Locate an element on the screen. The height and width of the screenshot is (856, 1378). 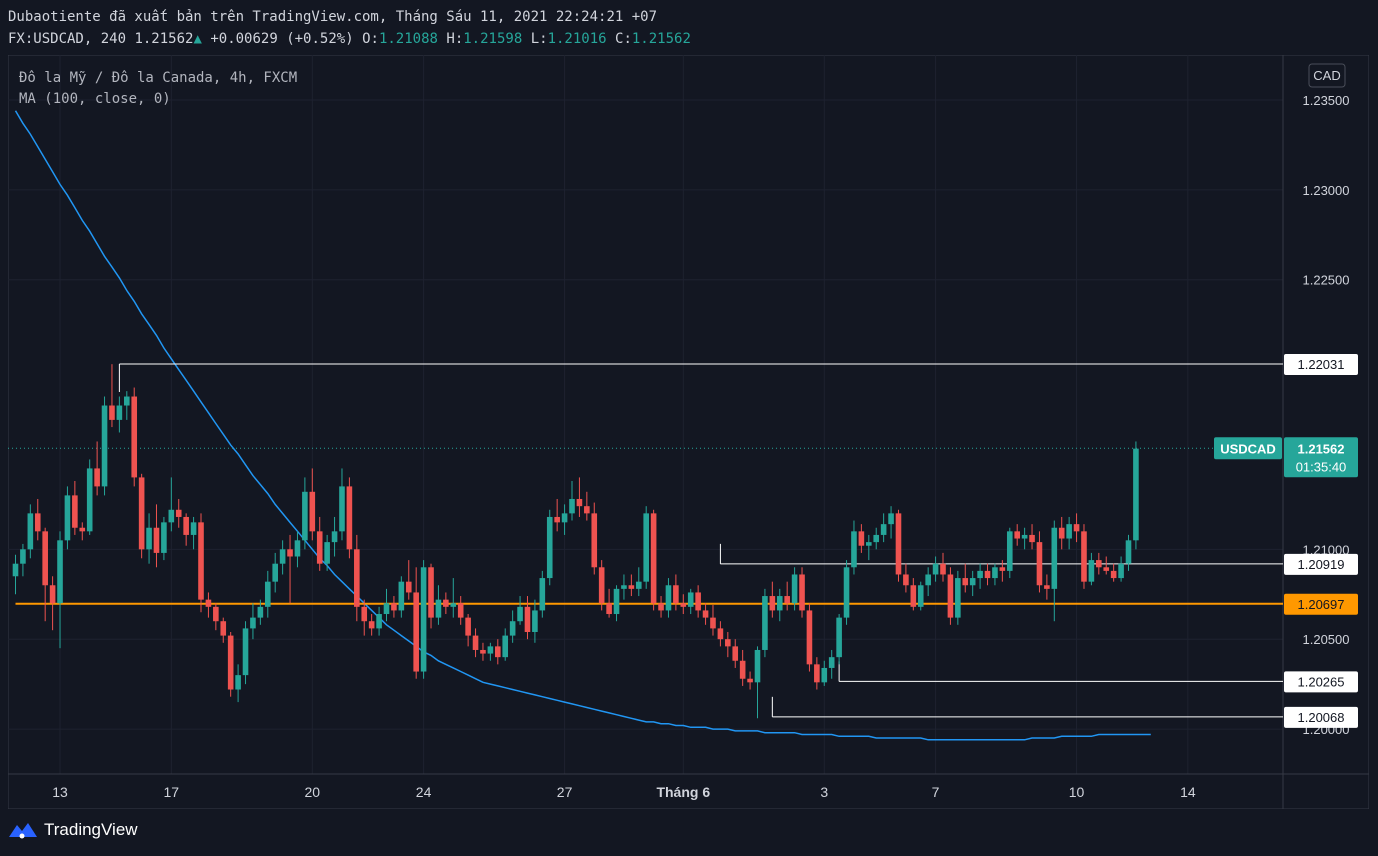
level-price-badge is located at coordinates (1321, 682).